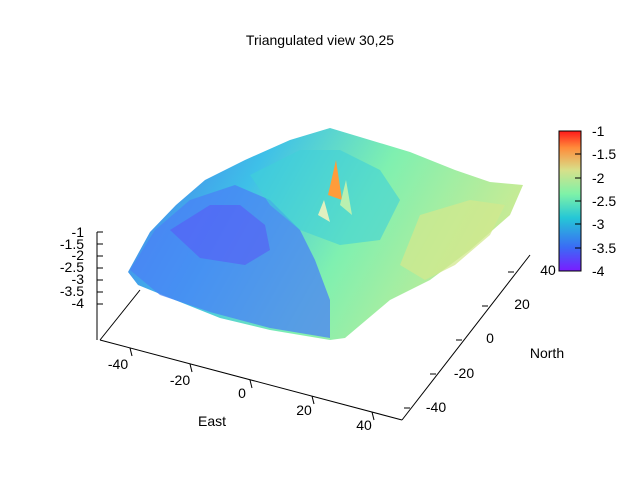 The width and height of the screenshot is (640, 480). Describe the element at coordinates (72, 244) in the screenshot. I see `z-tick-label: -1.5` at that location.